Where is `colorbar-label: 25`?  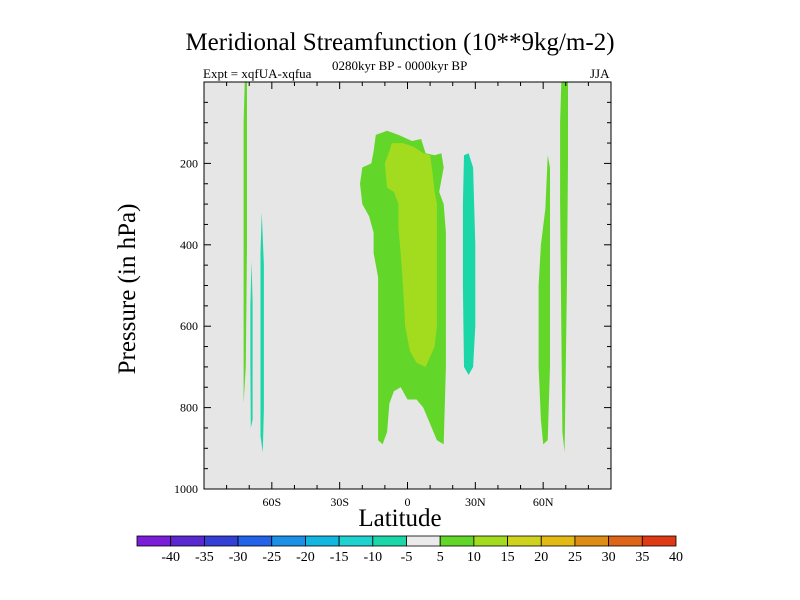 colorbar-label: 25 is located at coordinates (575, 557).